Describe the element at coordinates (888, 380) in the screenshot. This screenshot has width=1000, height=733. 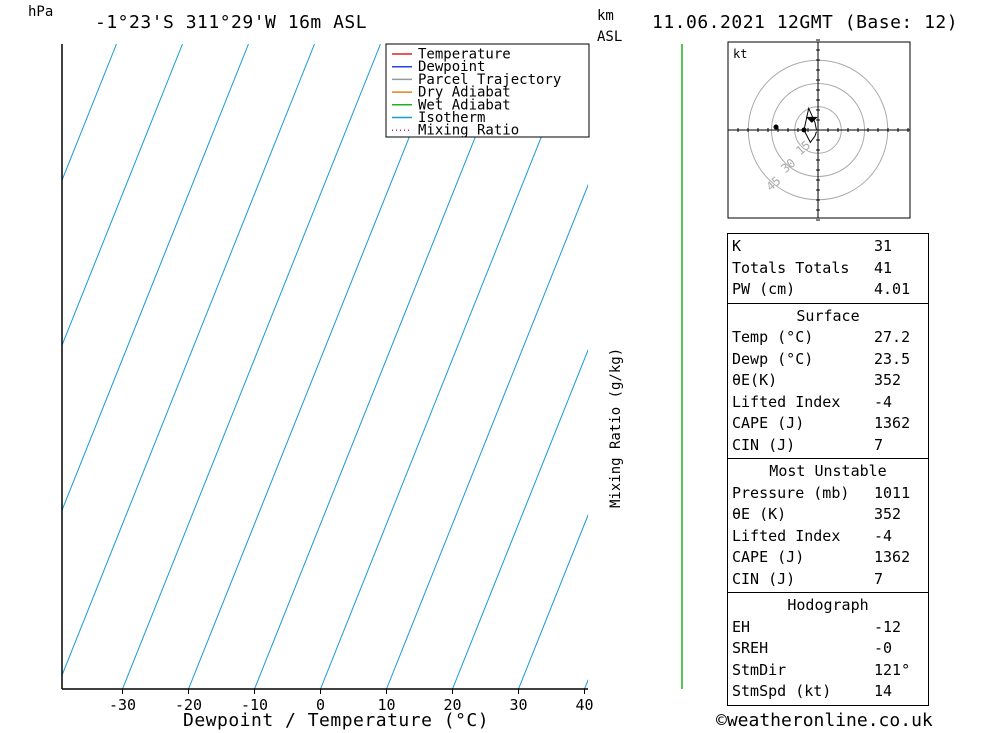
I see `surface-theta-e-value: 352` at that location.